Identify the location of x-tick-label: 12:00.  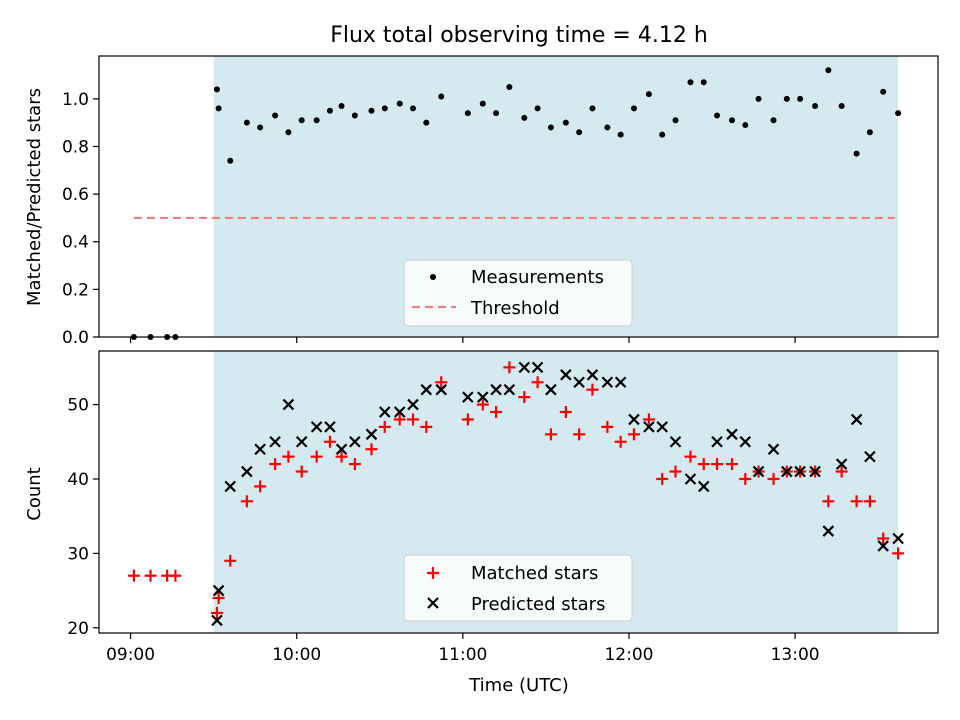
(628, 655).